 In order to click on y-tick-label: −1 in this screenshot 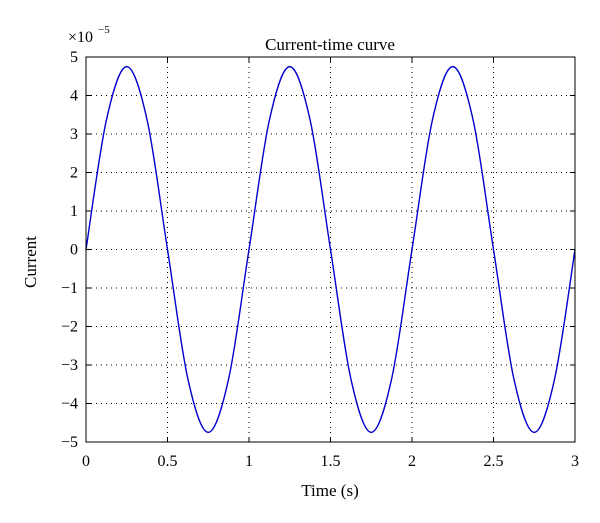, I will do `click(69, 288)`.